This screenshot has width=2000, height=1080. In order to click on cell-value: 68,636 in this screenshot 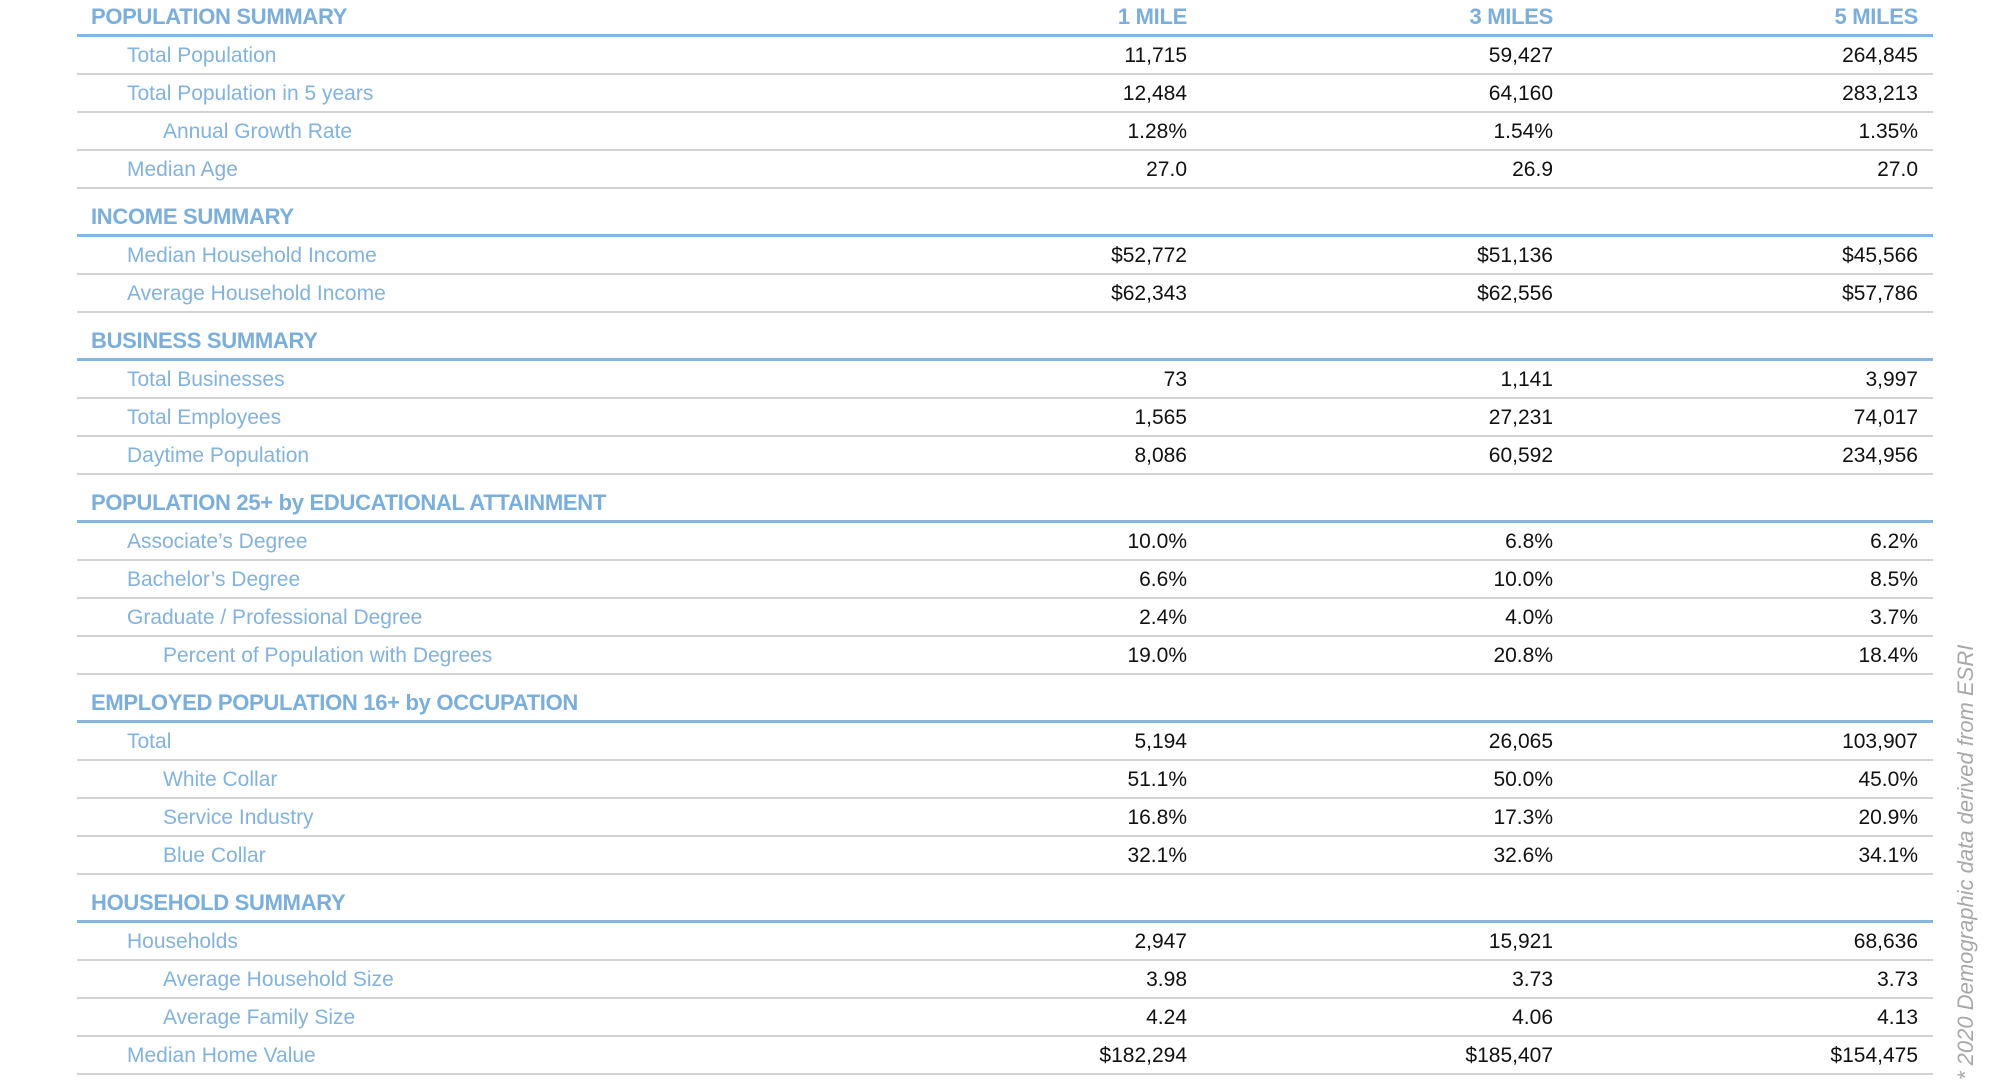, I will do `click(1885, 941)`.